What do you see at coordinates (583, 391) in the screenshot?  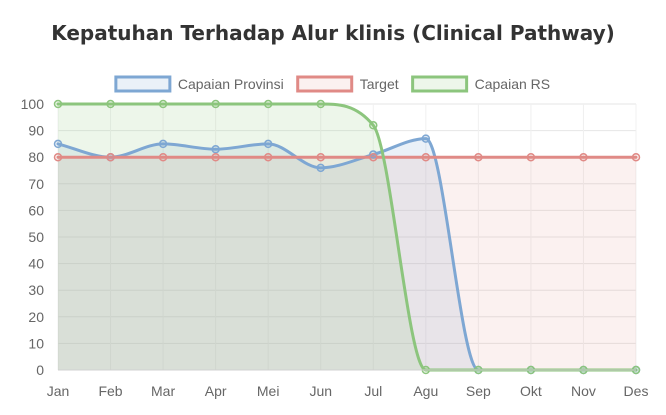 I see `x-tick-label: Nov` at bounding box center [583, 391].